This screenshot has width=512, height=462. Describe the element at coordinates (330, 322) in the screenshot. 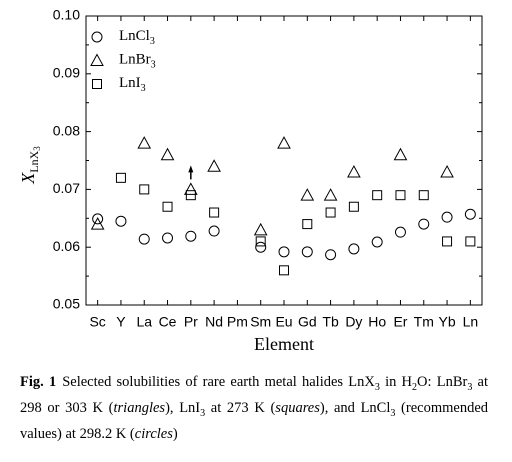

I see `x-tick-label: Tb` at that location.